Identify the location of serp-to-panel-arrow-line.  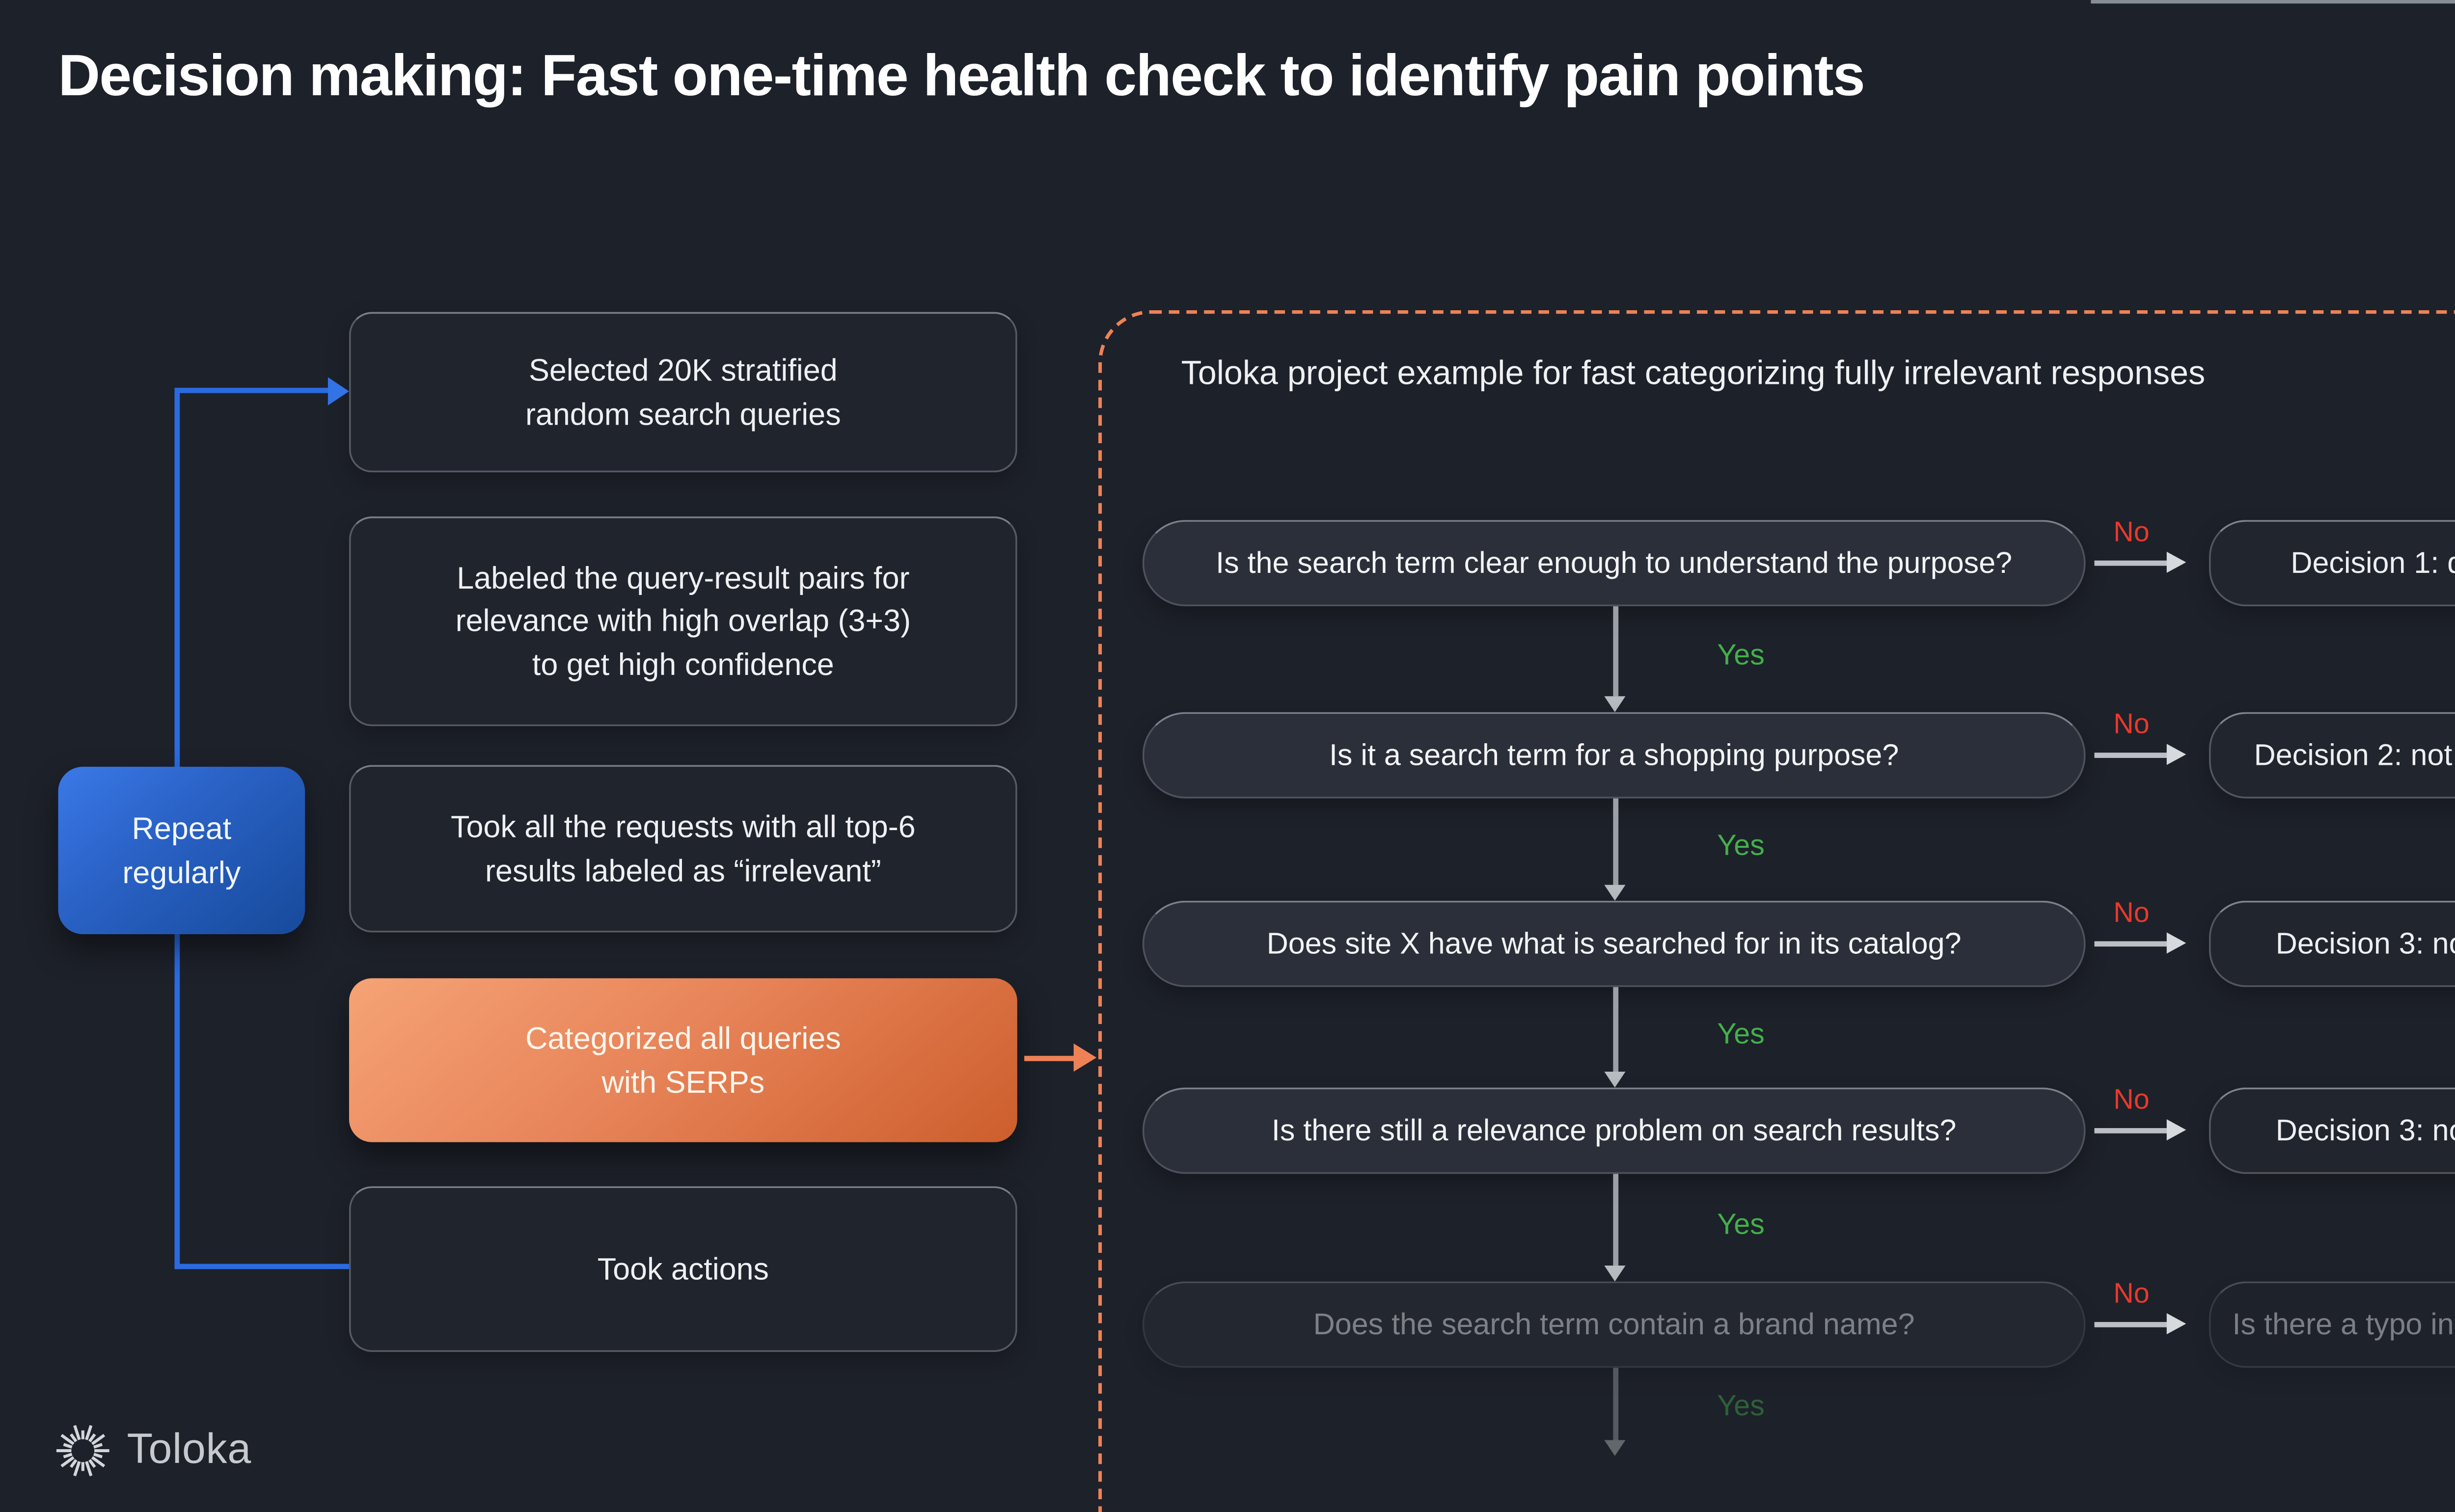
(1050, 1058).